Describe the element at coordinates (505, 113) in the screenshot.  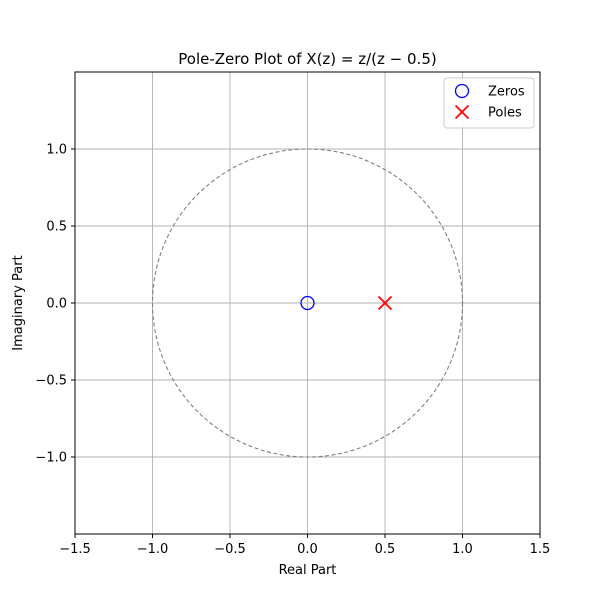
I see `legend-label: Poles` at that location.